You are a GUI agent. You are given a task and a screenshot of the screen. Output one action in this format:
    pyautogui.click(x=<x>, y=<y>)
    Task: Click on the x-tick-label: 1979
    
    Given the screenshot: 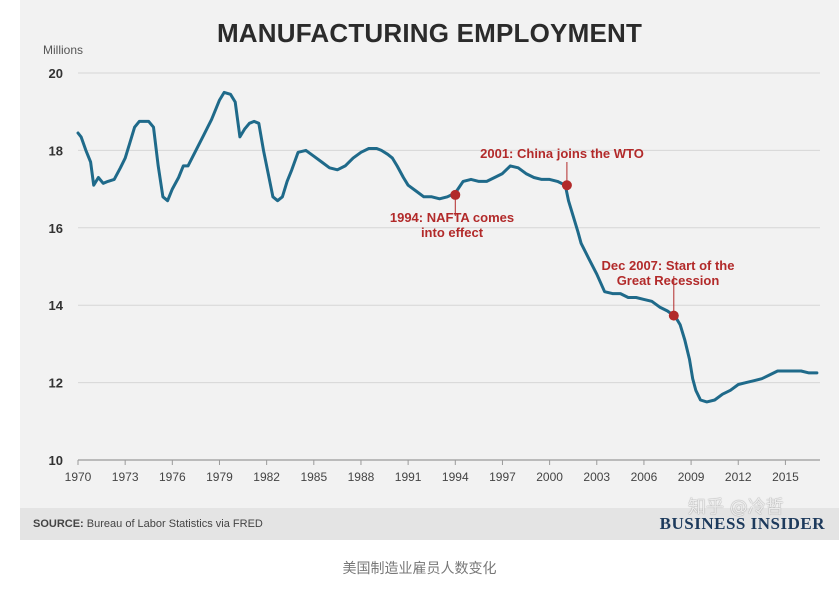 What is the action you would take?
    pyautogui.click(x=219, y=477)
    